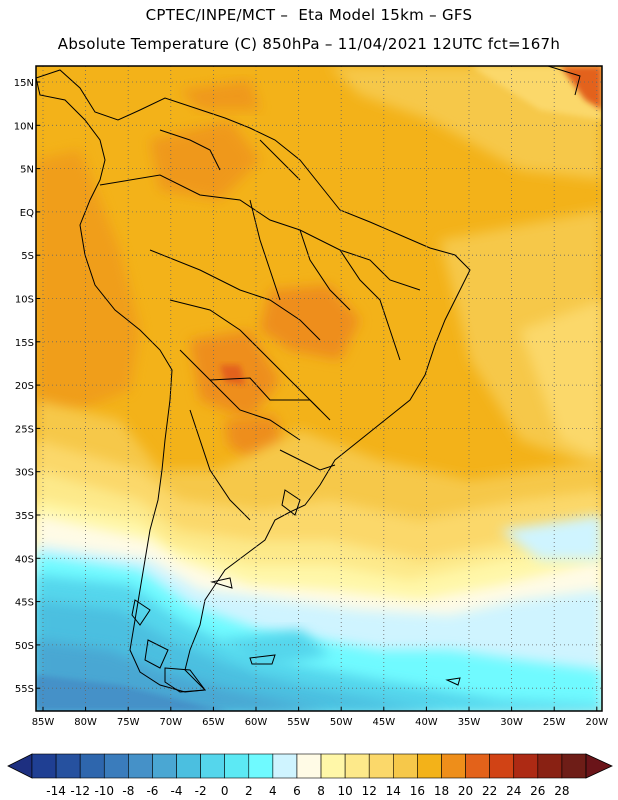 This screenshot has height=800, width=618. Describe the element at coordinates (599, 766) in the screenshot. I see `colorbar-over-arrow` at that location.